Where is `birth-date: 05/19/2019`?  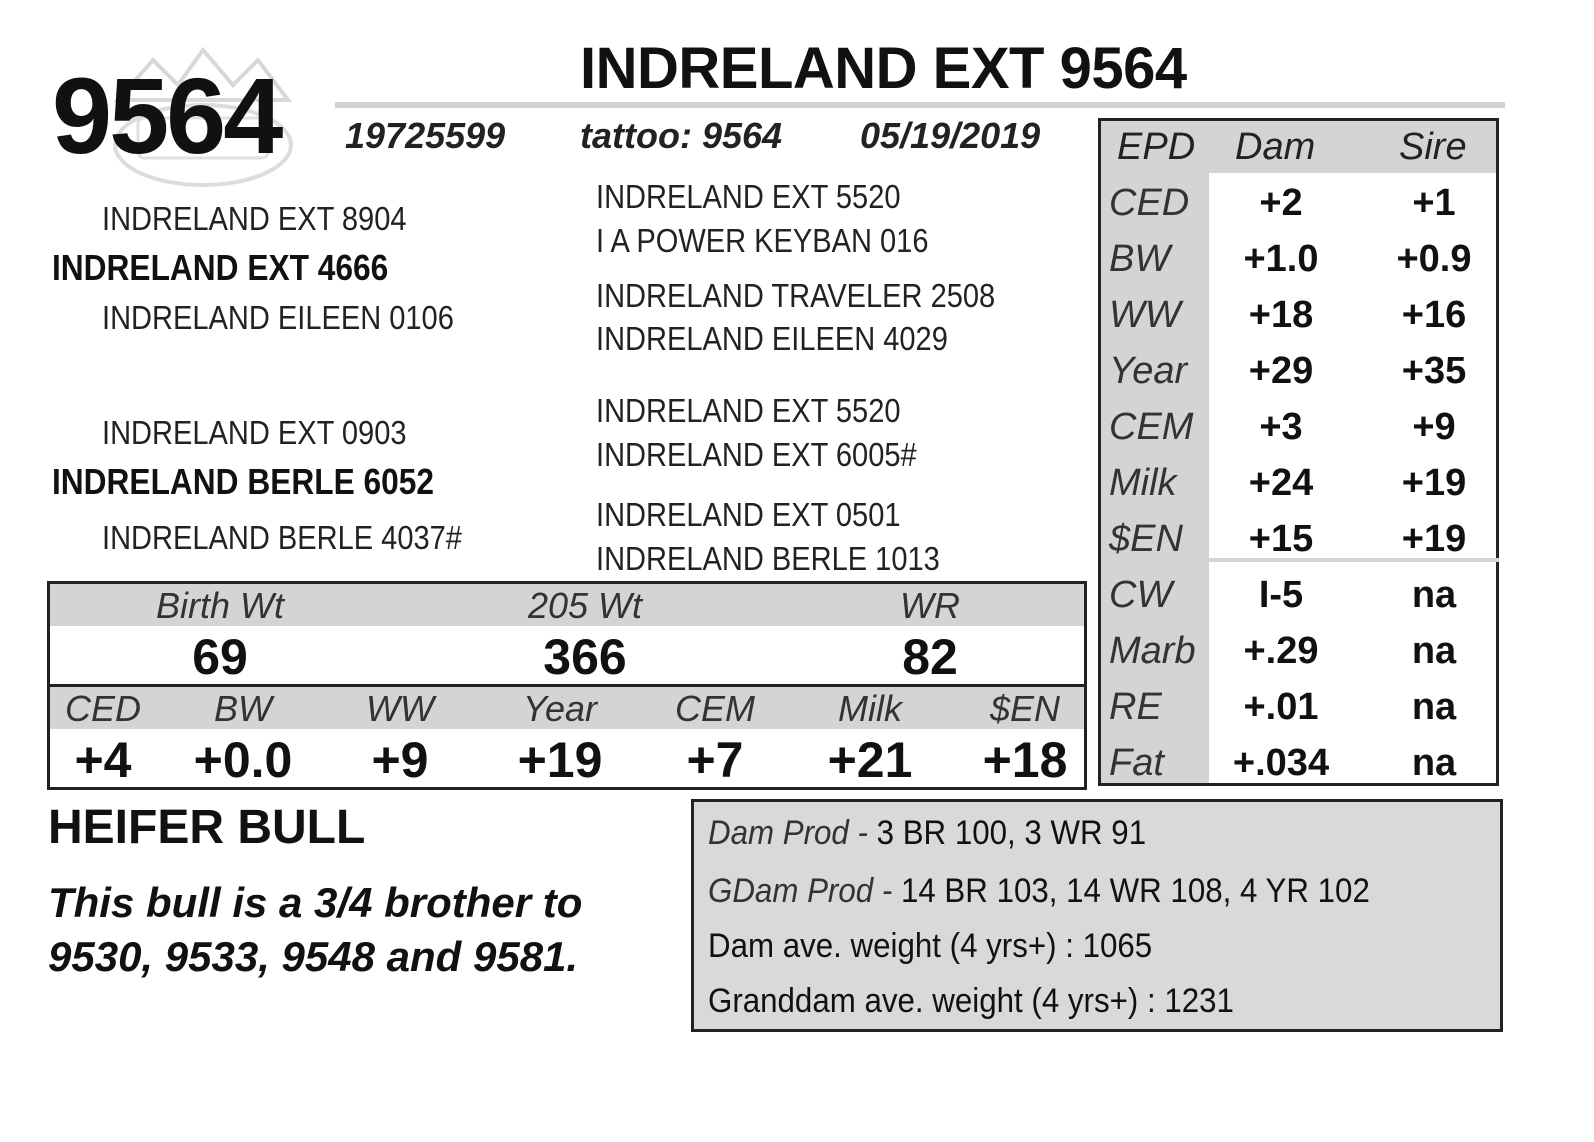 birth-date: 05/19/2019 is located at coordinates (950, 135).